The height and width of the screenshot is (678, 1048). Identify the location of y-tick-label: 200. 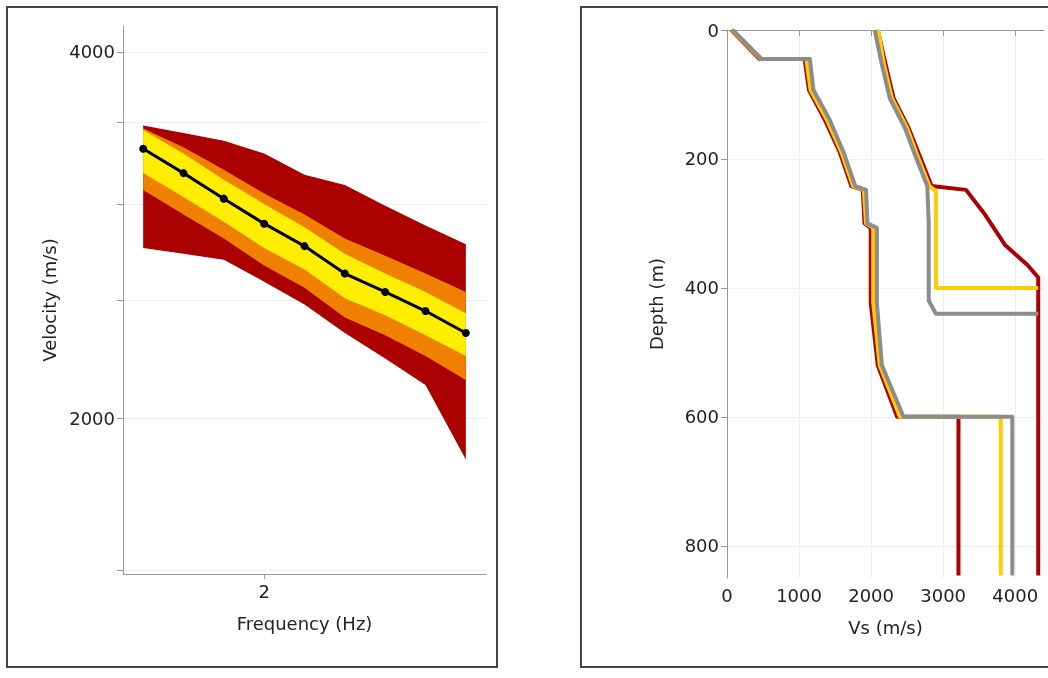
(701, 159).